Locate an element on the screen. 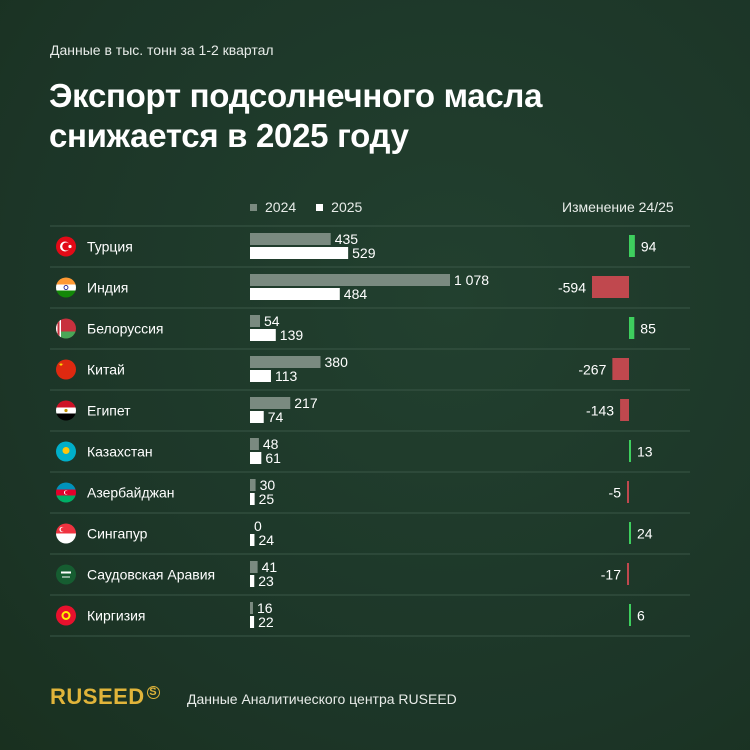  legend: 2024 2025 is located at coordinates (316, 207).